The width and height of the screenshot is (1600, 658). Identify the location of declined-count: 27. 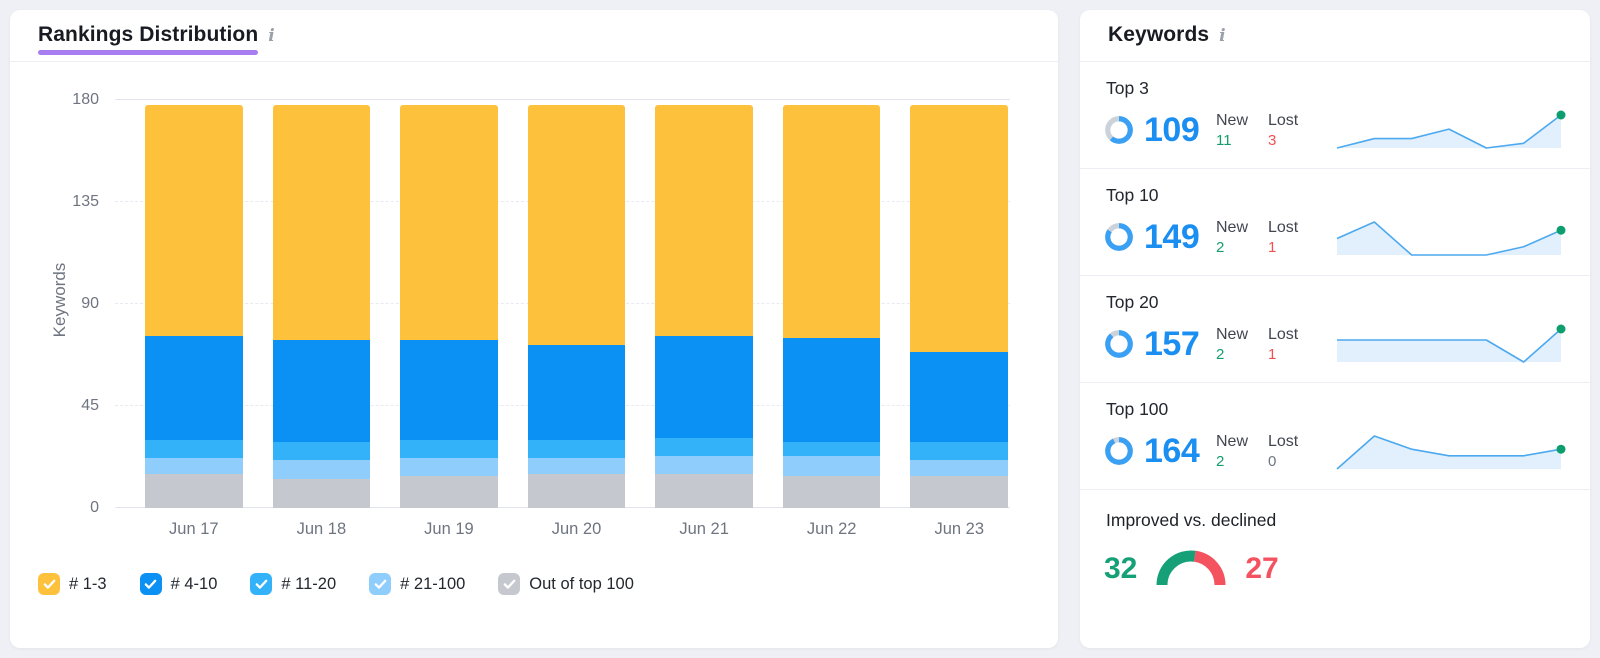
(1262, 568).